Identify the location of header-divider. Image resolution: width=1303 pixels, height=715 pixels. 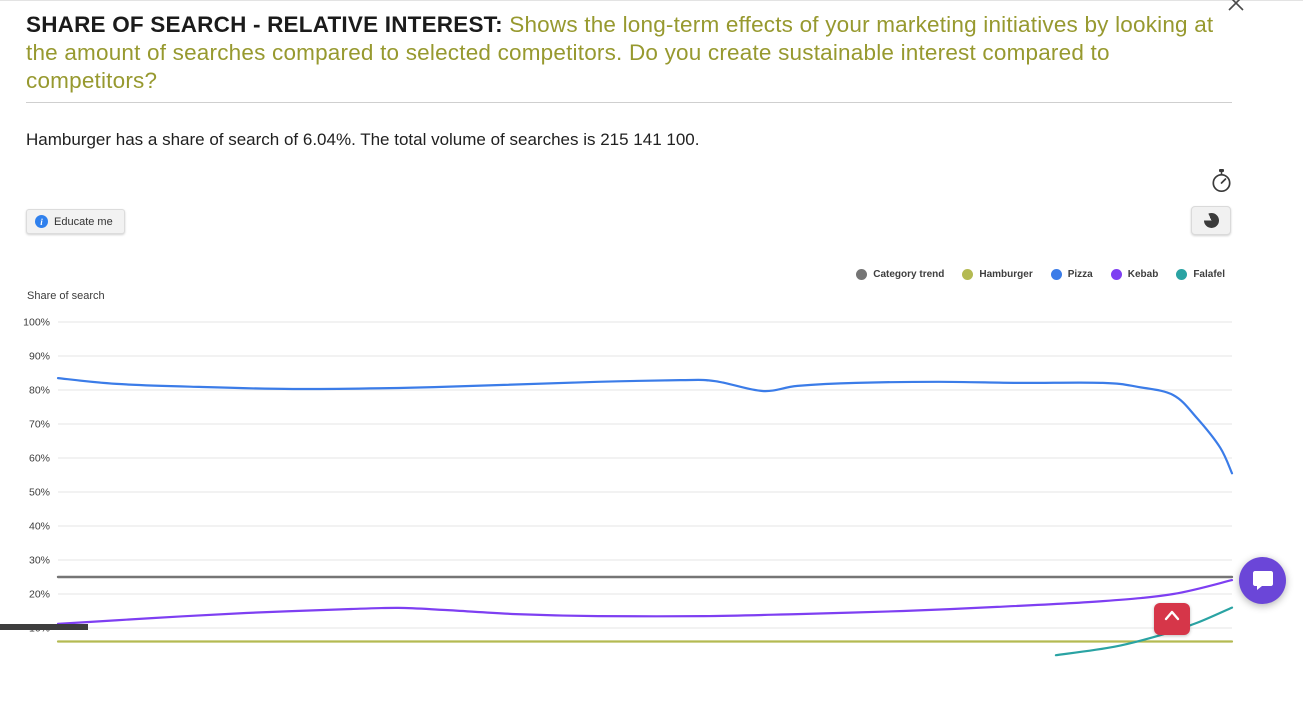
(629, 102).